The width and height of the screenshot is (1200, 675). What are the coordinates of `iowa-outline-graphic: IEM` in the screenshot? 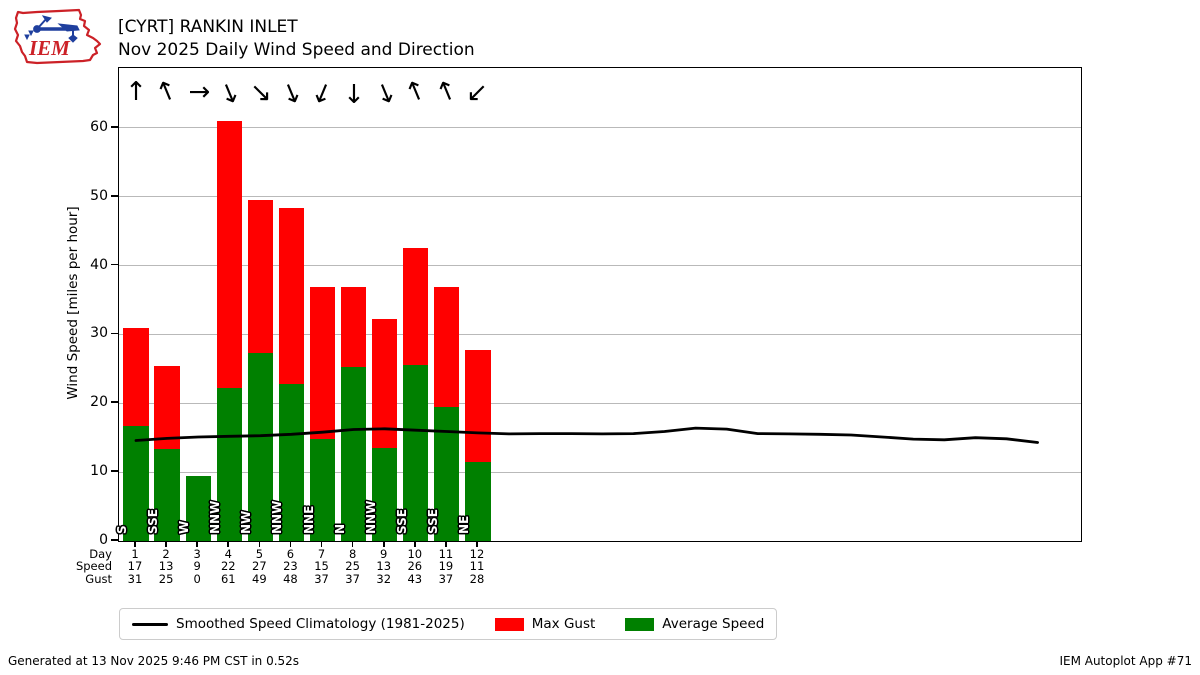 It's located at (57, 36).